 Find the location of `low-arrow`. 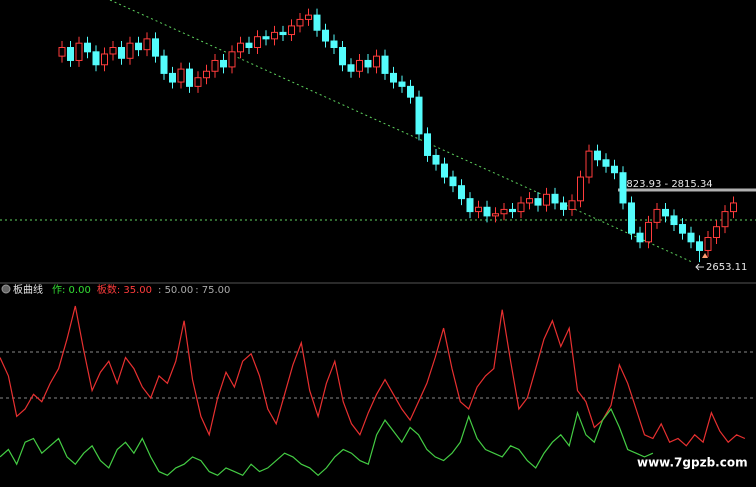

low-arrow is located at coordinates (699, 267).